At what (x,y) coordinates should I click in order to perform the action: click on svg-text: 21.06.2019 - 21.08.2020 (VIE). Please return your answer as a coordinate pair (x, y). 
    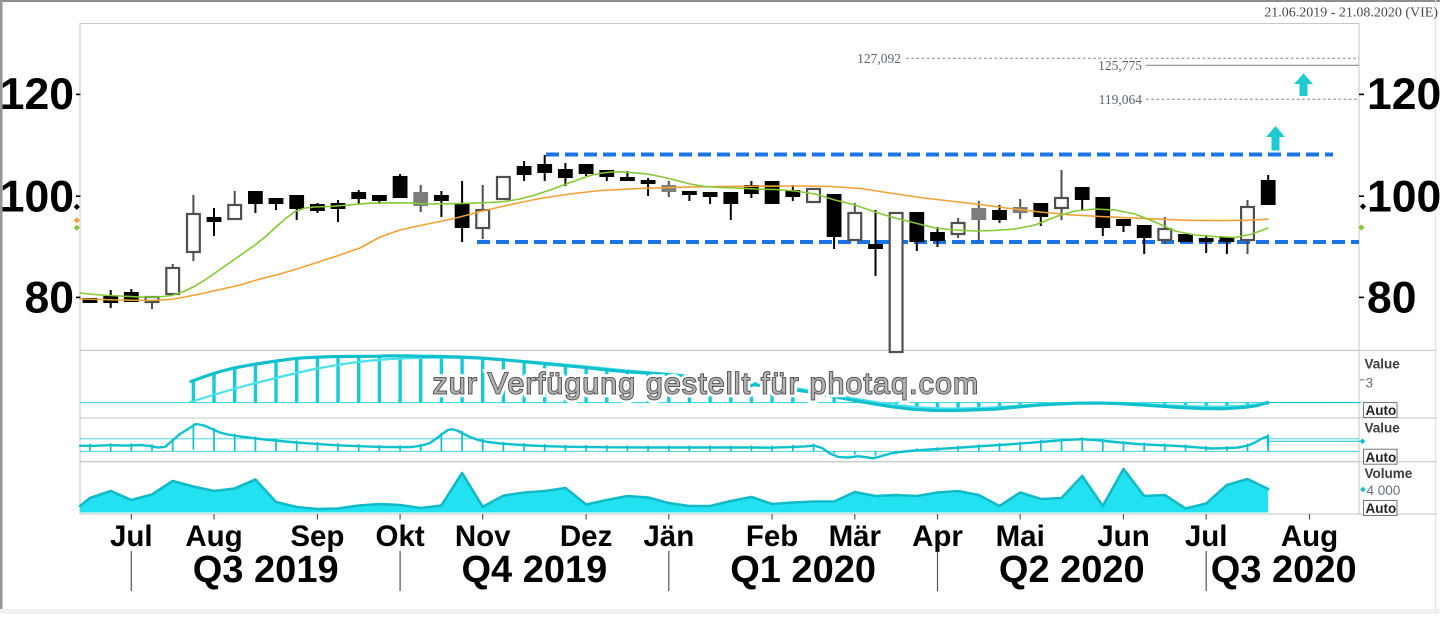
    Looking at the image, I should click on (1351, 13).